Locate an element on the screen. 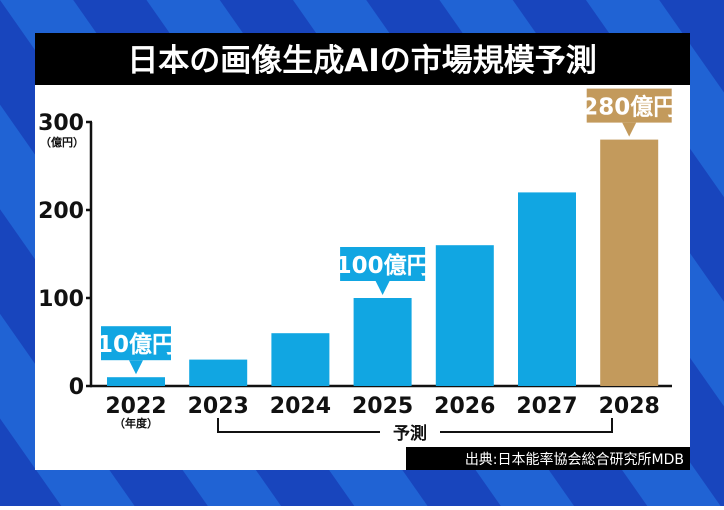 This screenshot has height=510, width=724. bar-2024 is located at coordinates (300, 359).